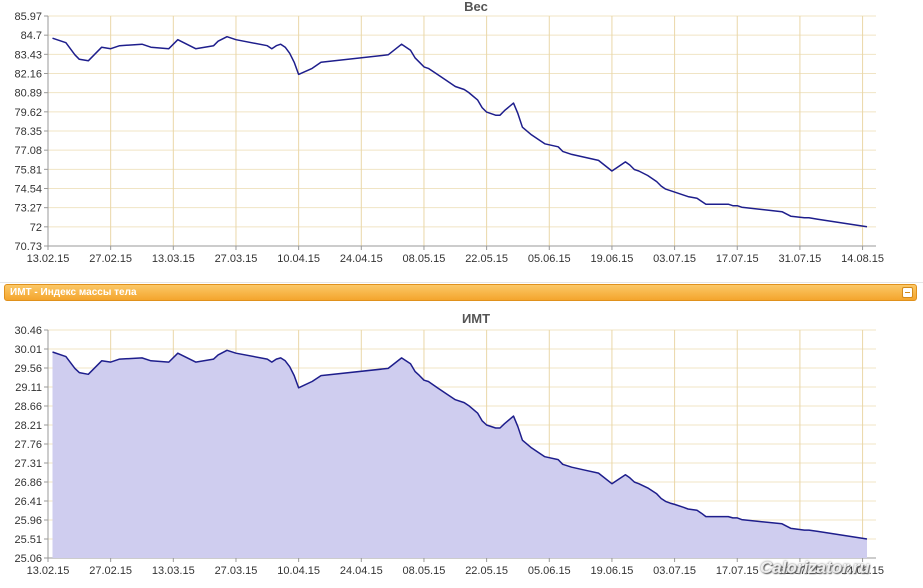 The width and height of the screenshot is (923, 588). What do you see at coordinates (28, 369) in the screenshot?
I see `y-tick-label: 29.56` at bounding box center [28, 369].